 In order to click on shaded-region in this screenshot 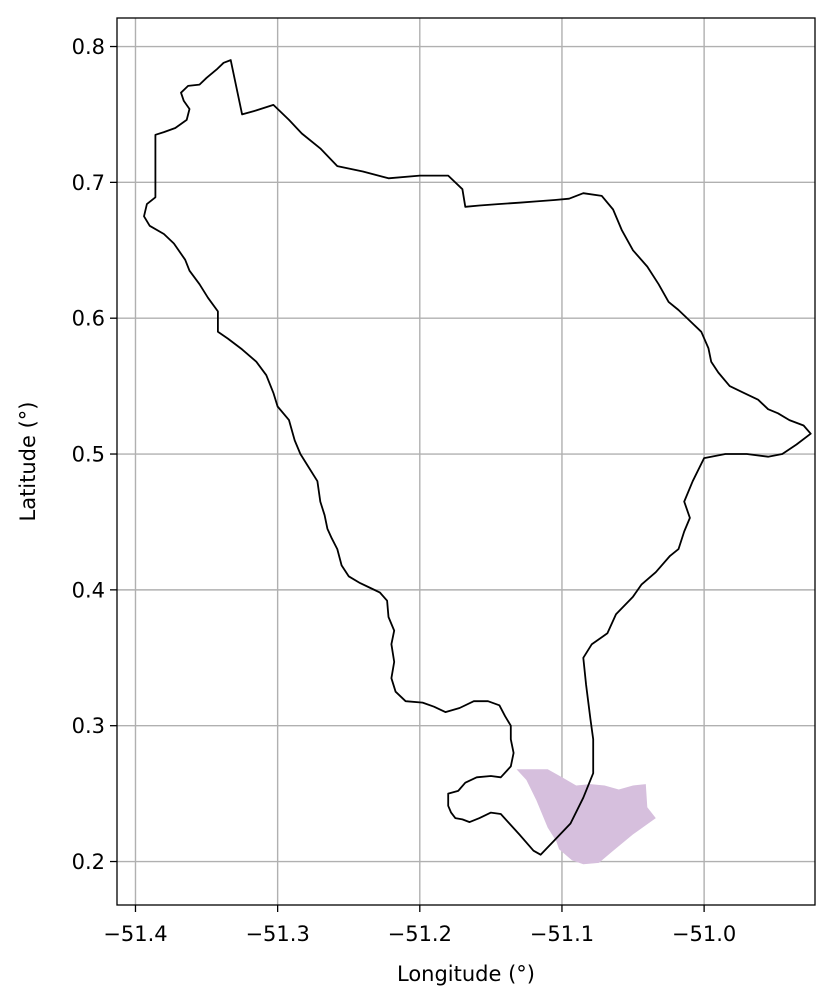, I will do `click(586, 817)`.